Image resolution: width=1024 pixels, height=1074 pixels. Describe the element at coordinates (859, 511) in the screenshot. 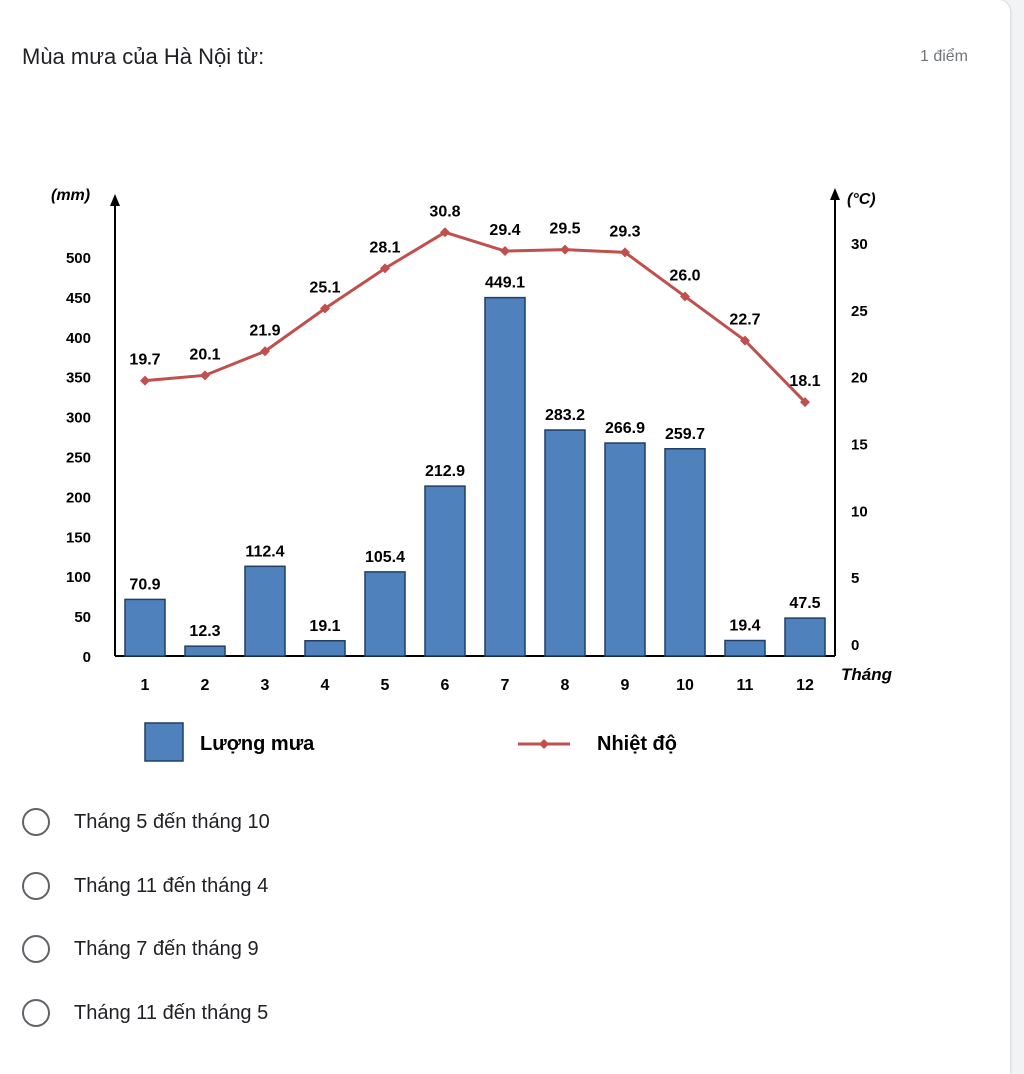

I see `y-tick-right: 10` at that location.